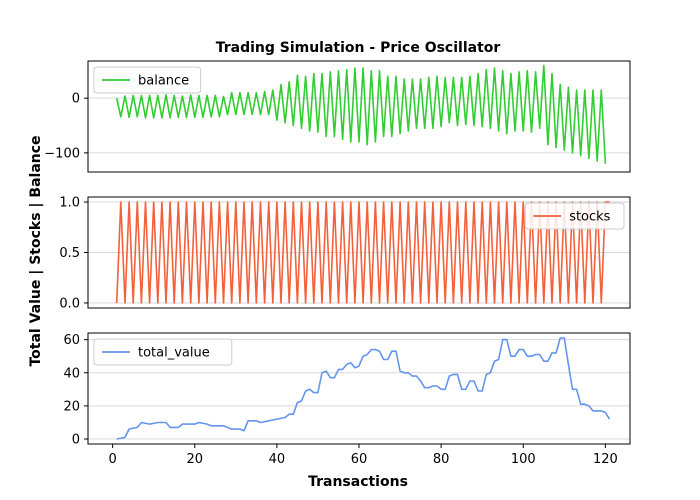  I want to click on x-tick-label: 80, so click(441, 459).